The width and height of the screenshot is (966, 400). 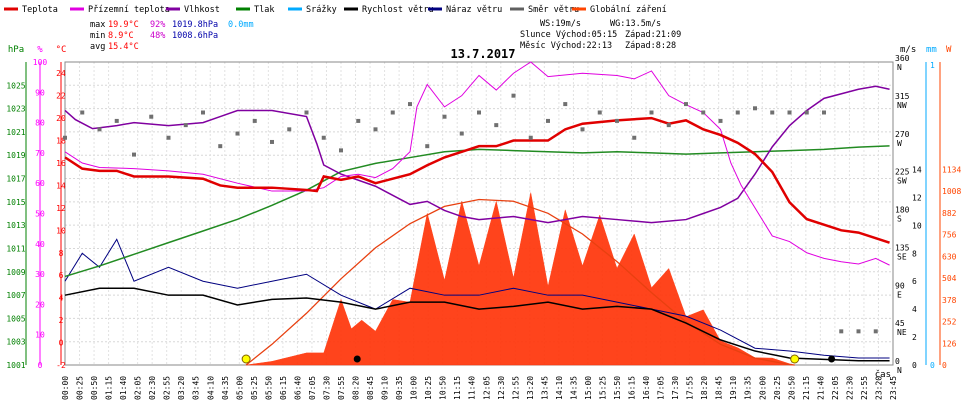 I want to click on x-tick-label: 01:40, so click(x=123, y=388).